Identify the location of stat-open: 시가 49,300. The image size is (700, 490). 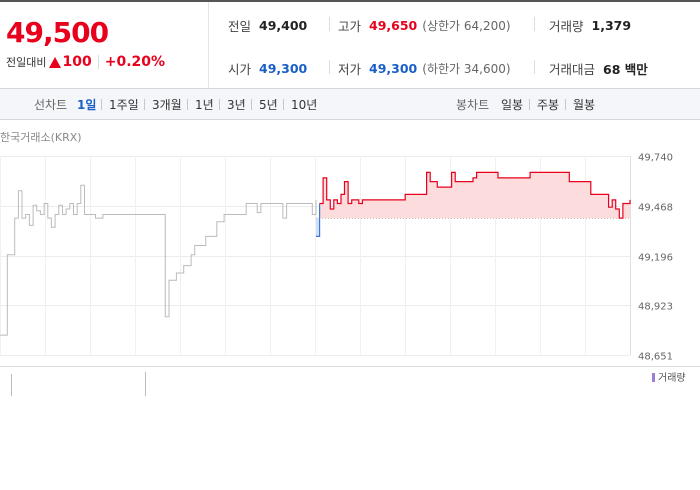
(268, 69).